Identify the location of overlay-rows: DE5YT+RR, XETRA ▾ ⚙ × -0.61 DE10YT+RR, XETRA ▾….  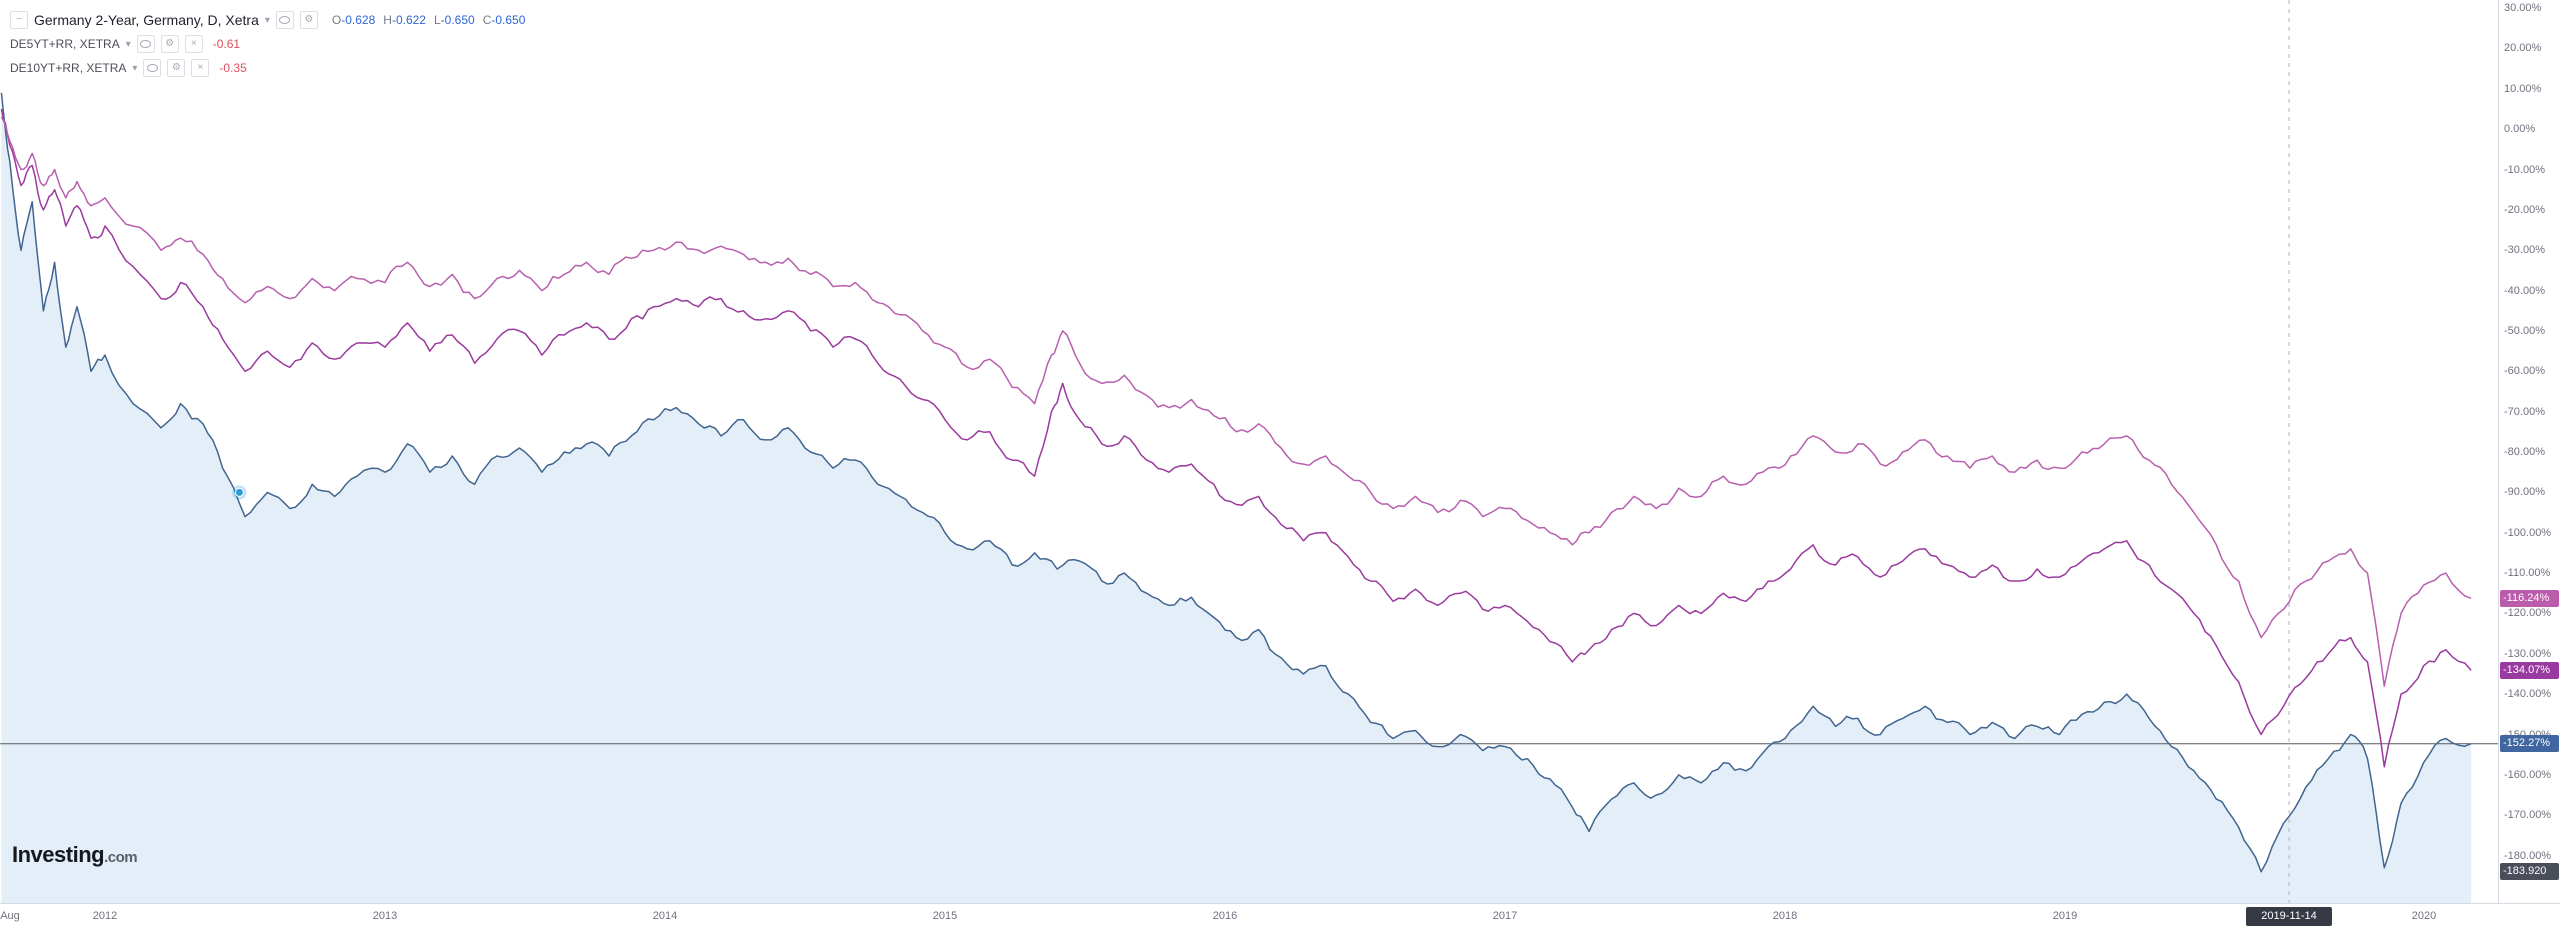
(271, 56).